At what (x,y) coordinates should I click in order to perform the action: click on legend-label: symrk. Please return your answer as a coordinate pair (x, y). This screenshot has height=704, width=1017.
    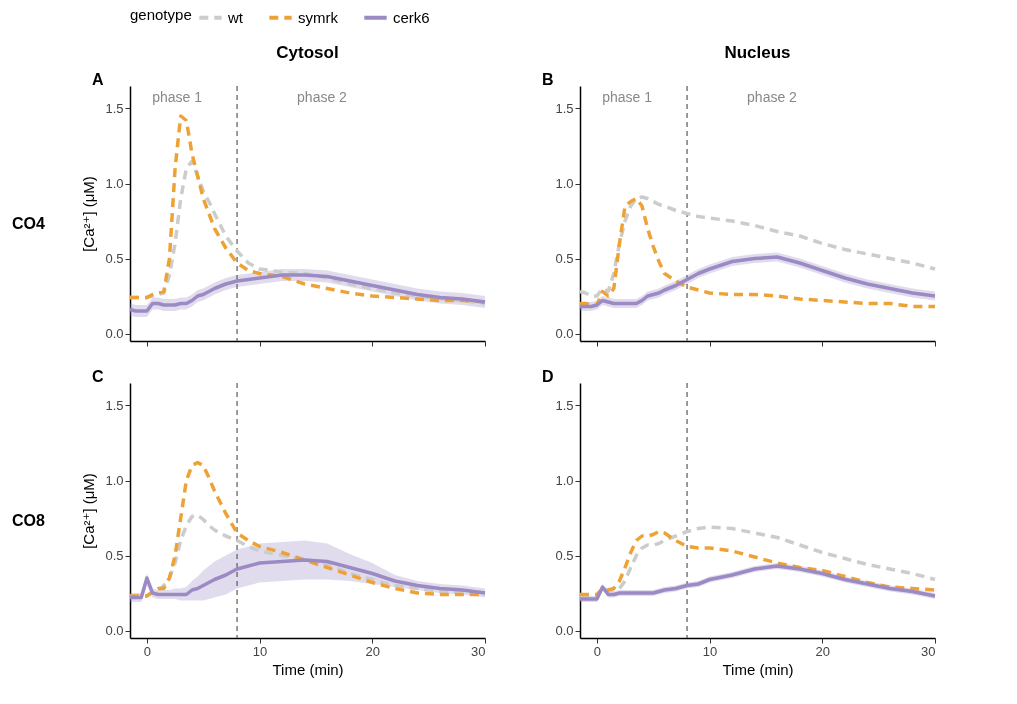
    Looking at the image, I should click on (318, 17).